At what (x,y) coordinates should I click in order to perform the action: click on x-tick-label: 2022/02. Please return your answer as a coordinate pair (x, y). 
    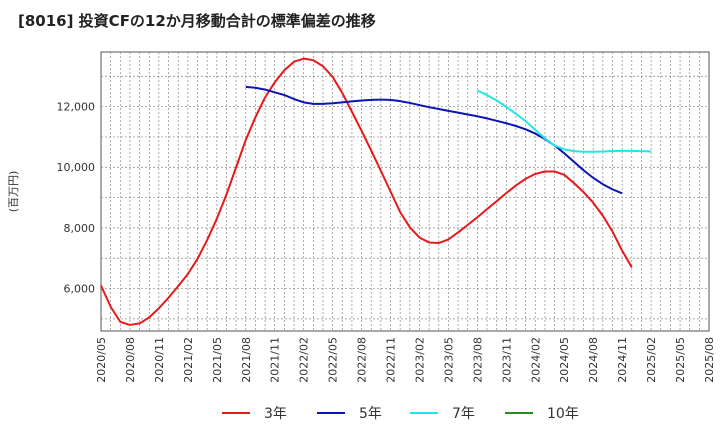
    Looking at the image, I should click on (304, 360).